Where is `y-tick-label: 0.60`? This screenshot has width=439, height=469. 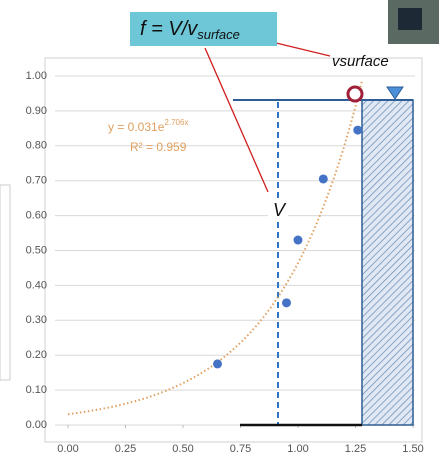 y-tick-label: 0.60 is located at coordinates (36, 216).